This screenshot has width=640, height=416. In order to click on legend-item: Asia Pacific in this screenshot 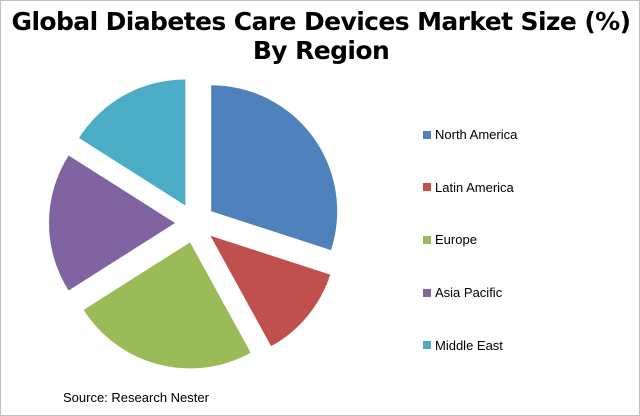, I will do `click(462, 292)`.